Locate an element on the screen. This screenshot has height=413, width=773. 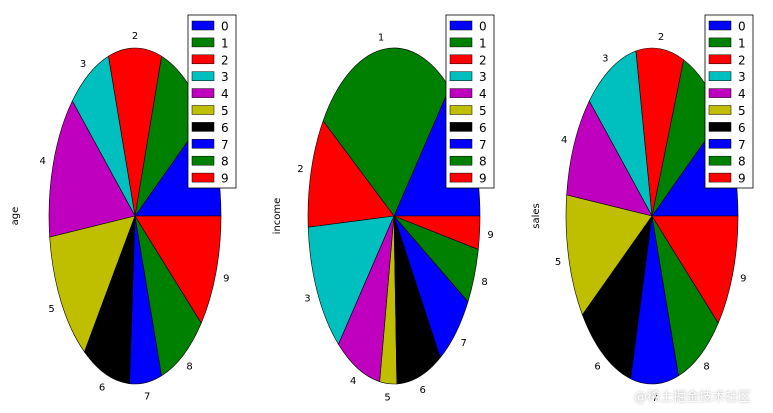
legend-sales: 0 1 2 3 4 5 6 7 8 9 is located at coordinates (729, 101).